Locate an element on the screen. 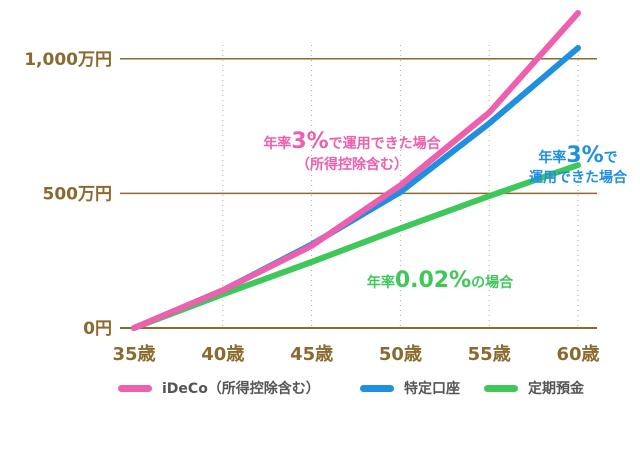 The width and height of the screenshot is (640, 462). legend-label-teiki: 定期預金 is located at coordinates (556, 389).